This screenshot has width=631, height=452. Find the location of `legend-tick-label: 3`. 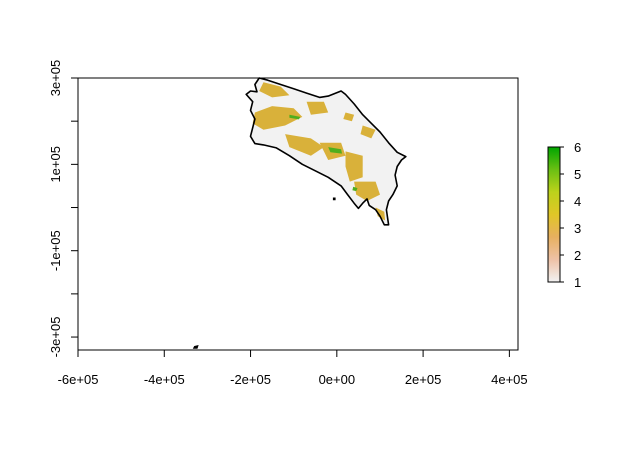

legend-tick-label: 3 is located at coordinates (577, 228).